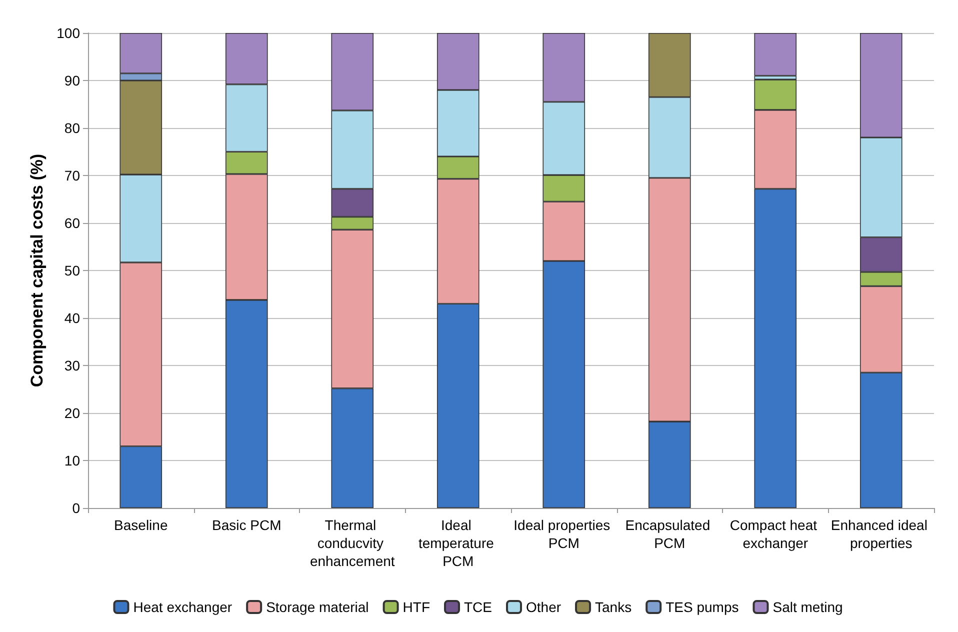 The image size is (958, 632). What do you see at coordinates (807, 607) in the screenshot?
I see `legend-label: Salt meting` at bounding box center [807, 607].